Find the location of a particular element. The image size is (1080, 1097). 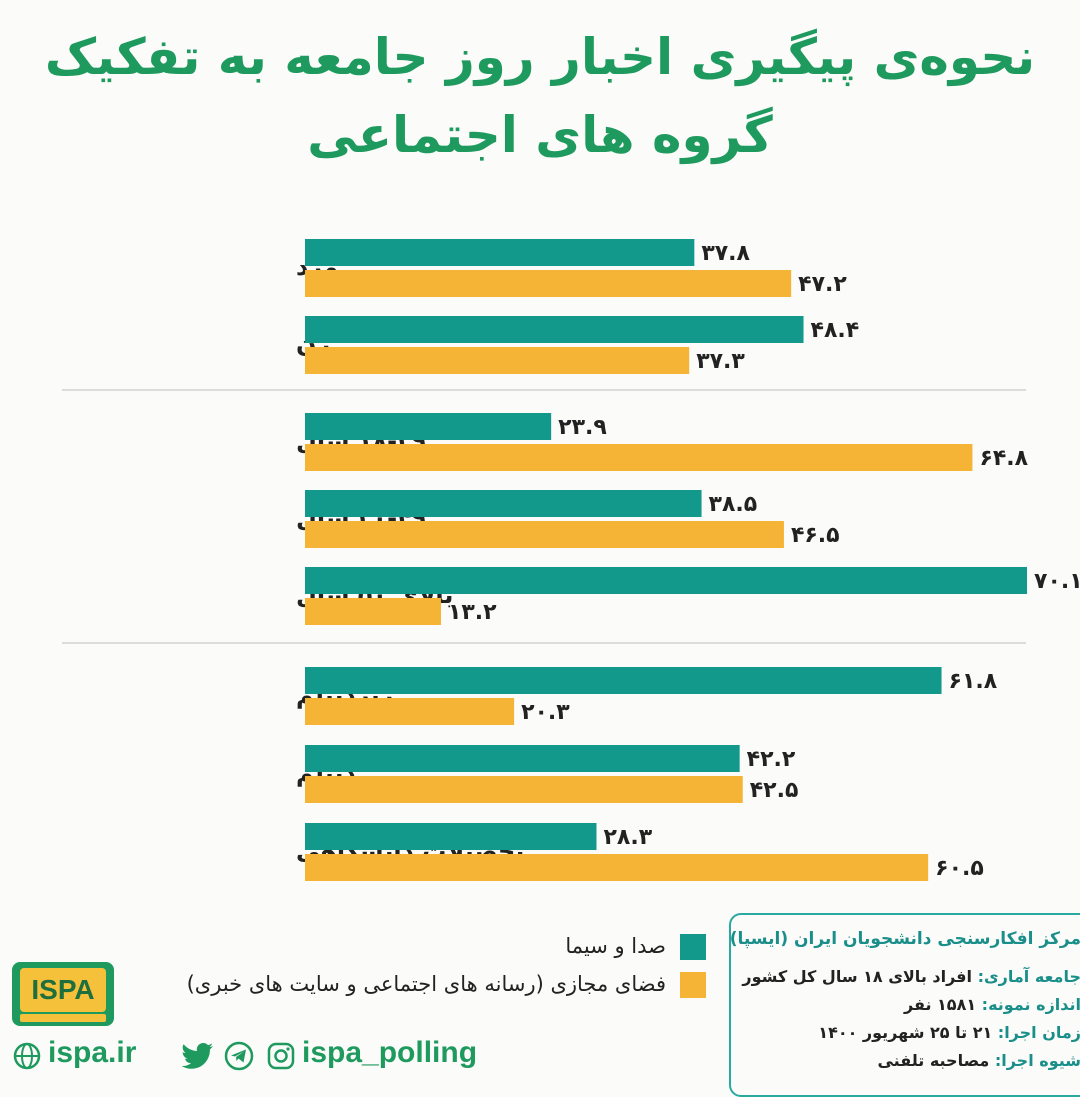

data-label: ۴۸.۴ is located at coordinates (835, 330).